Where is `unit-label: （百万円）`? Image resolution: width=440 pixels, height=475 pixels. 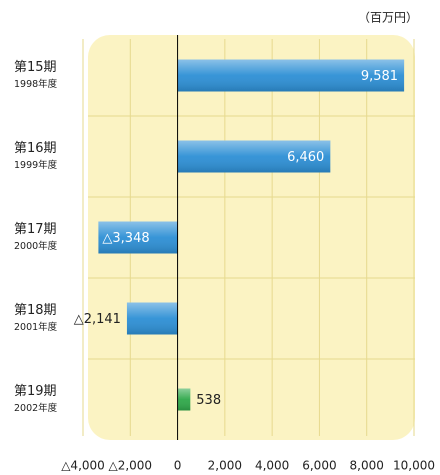
unit-label: （百万円） is located at coordinates (388, 18).